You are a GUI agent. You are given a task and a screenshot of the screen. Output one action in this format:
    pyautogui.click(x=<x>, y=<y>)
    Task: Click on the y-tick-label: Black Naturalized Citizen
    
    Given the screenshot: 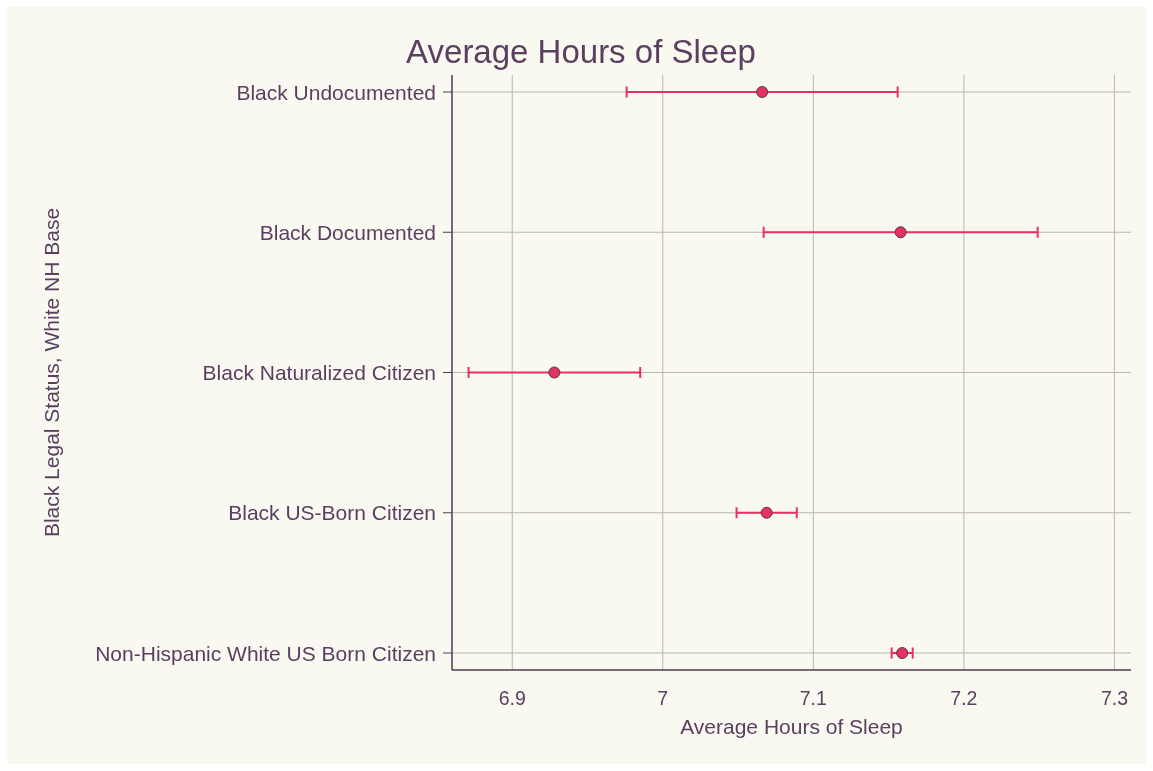 What is the action you would take?
    pyautogui.click(x=319, y=372)
    